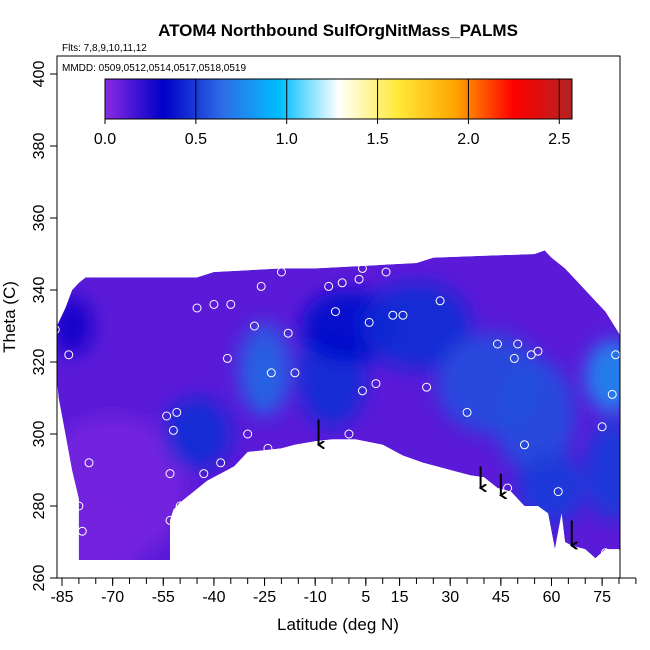  What do you see at coordinates (196, 139) in the screenshot?
I see `colorbar-tick-label: 0.5` at bounding box center [196, 139].